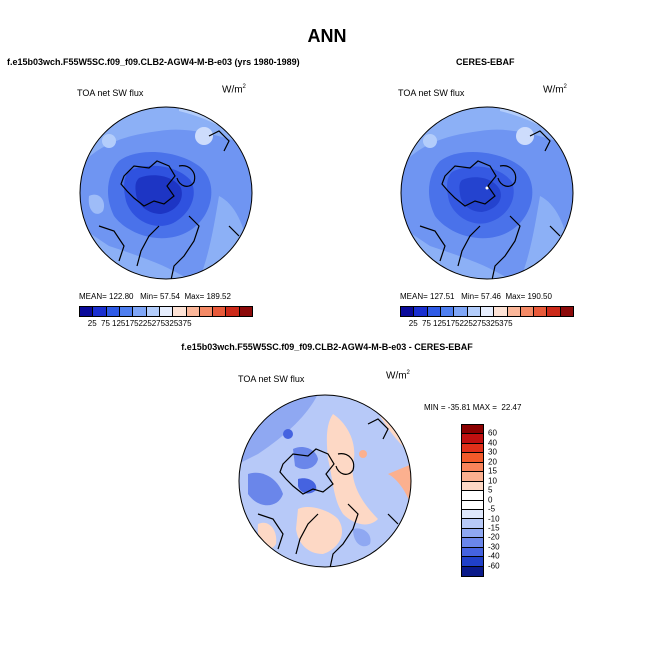 The width and height of the screenshot is (654, 655). What do you see at coordinates (166, 193) in the screenshot?
I see `panel1-polar-map` at bounding box center [166, 193].